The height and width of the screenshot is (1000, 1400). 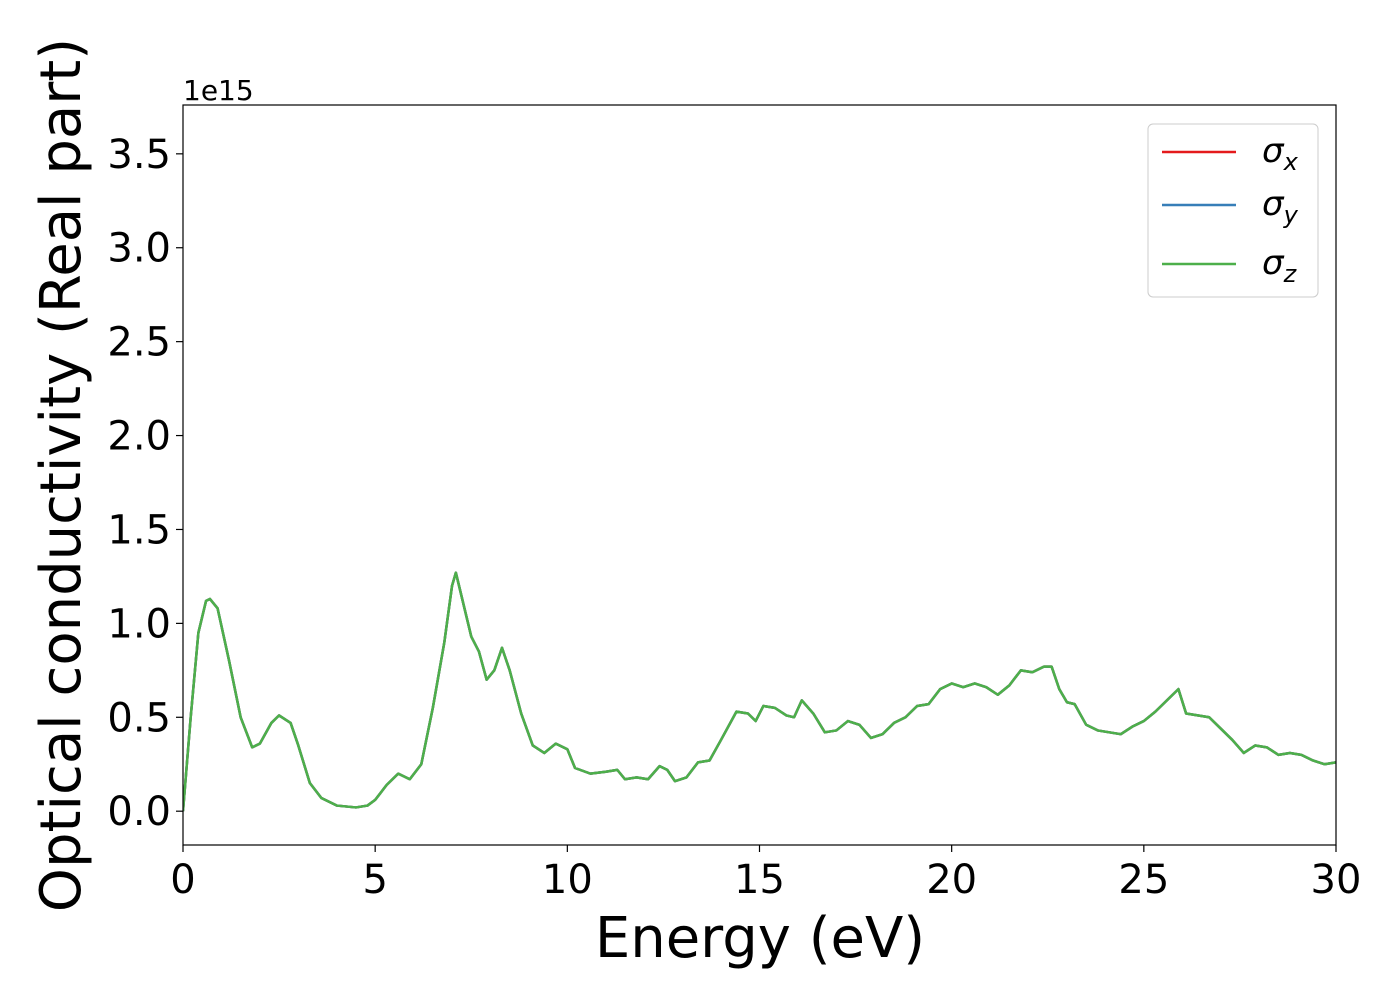 What do you see at coordinates (951, 880) in the screenshot?
I see `x-tick-label: 20` at bounding box center [951, 880].